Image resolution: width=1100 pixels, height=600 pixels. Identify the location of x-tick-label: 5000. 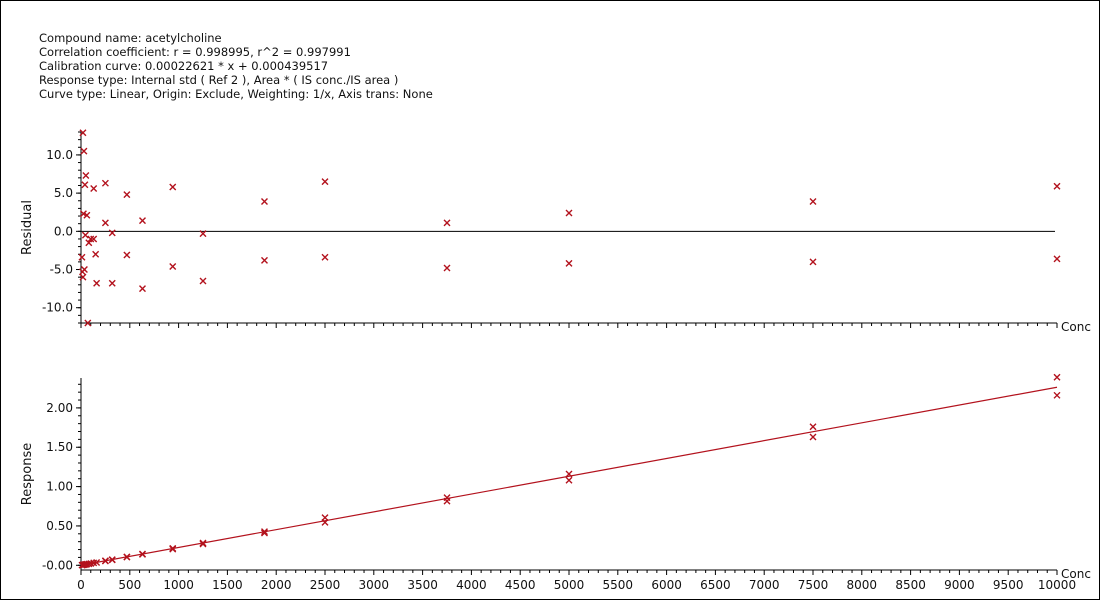
(569, 585).